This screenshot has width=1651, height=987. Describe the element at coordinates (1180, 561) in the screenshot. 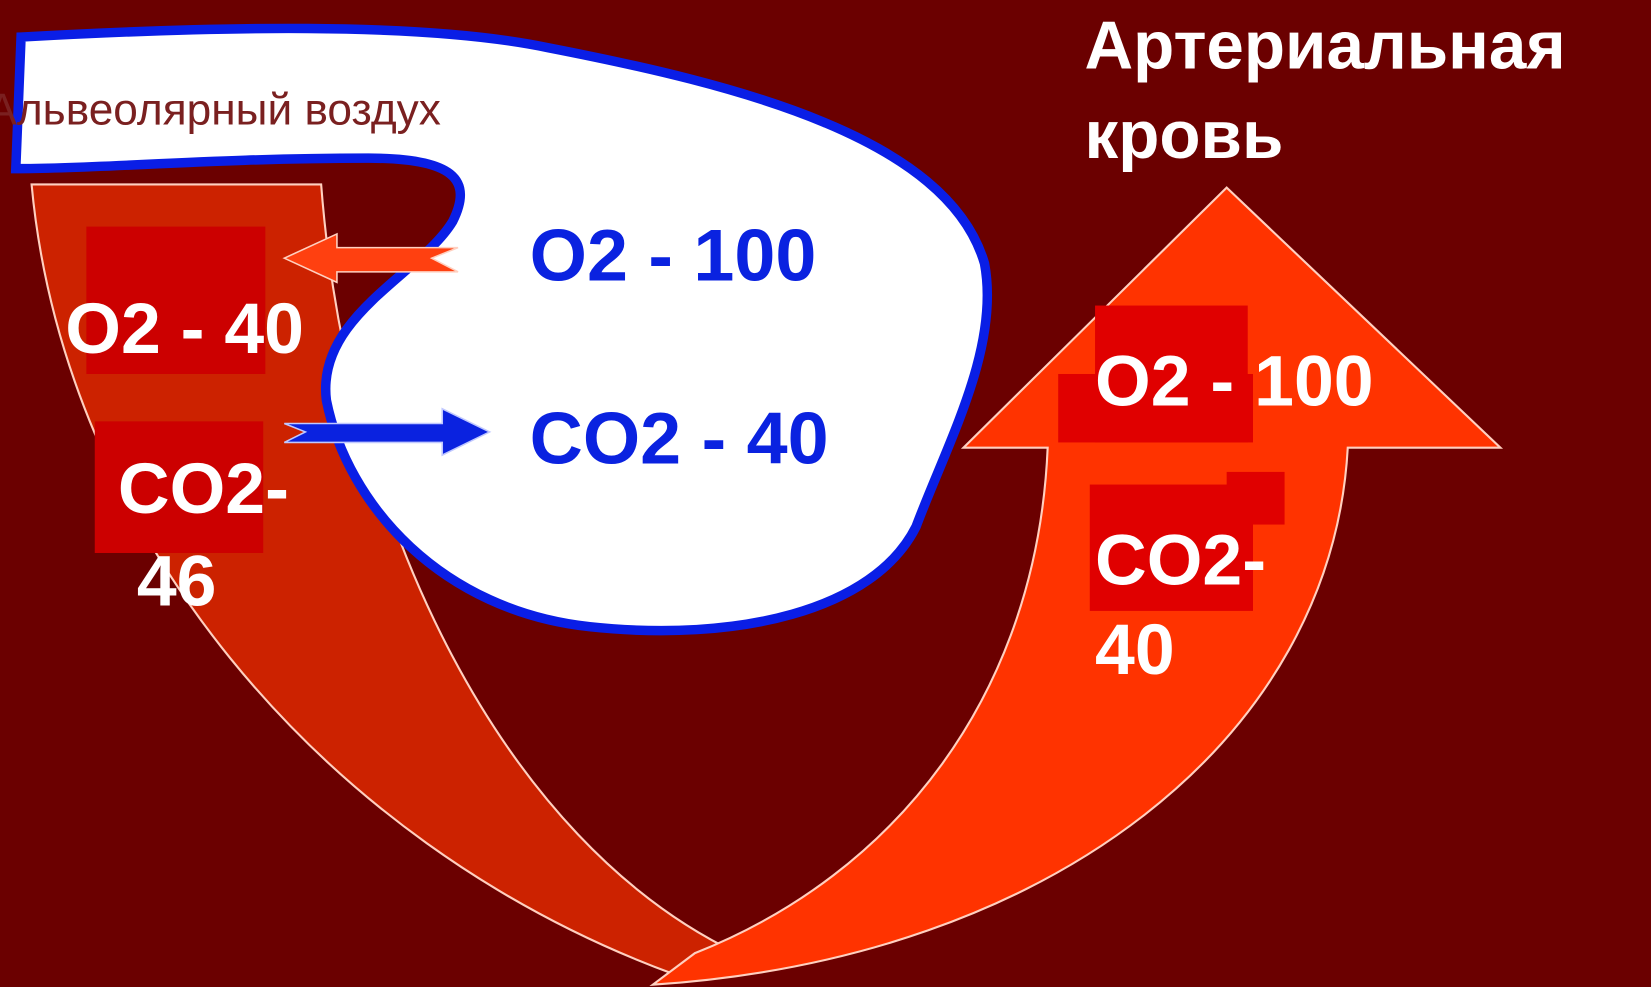

I see `arterial-co2: CO2-` at that location.